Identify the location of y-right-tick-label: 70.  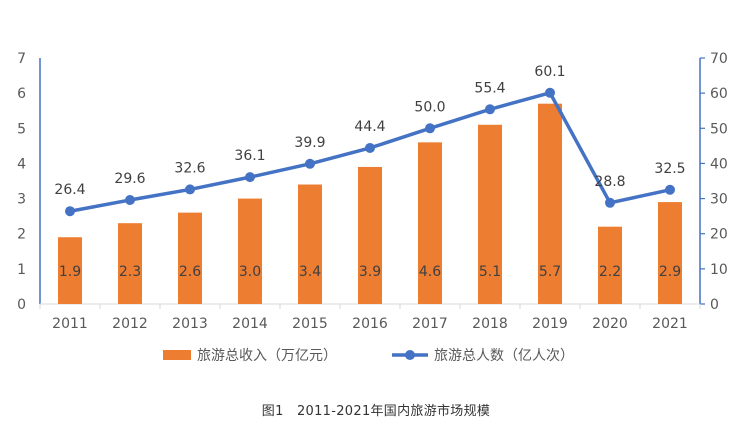
(719, 59).